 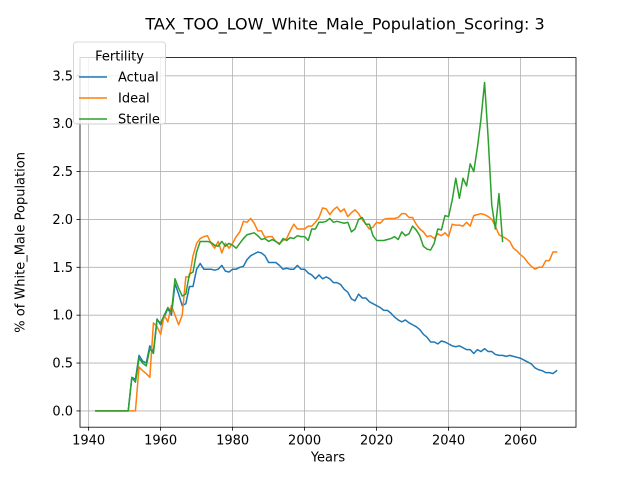 I want to click on legend: Fertility Actual Ideal Sterile, so click(x=119, y=84).